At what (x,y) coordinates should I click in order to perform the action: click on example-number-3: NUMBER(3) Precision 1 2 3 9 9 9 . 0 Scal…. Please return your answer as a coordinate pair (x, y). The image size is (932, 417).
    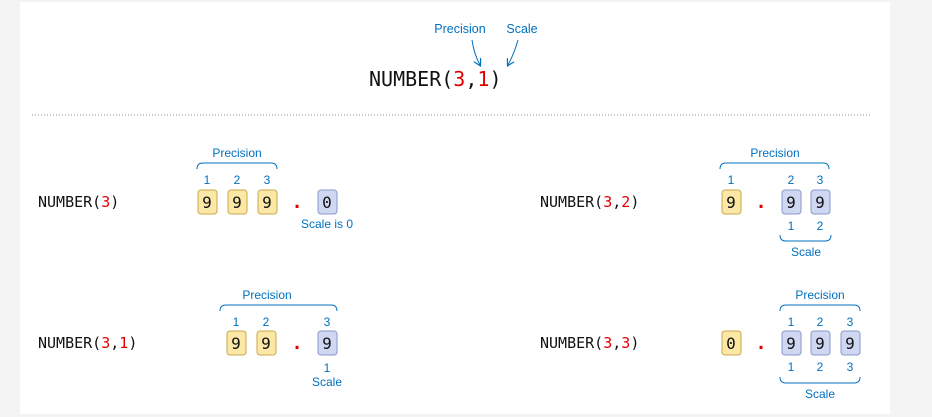
    Looking at the image, I should click on (195, 188).